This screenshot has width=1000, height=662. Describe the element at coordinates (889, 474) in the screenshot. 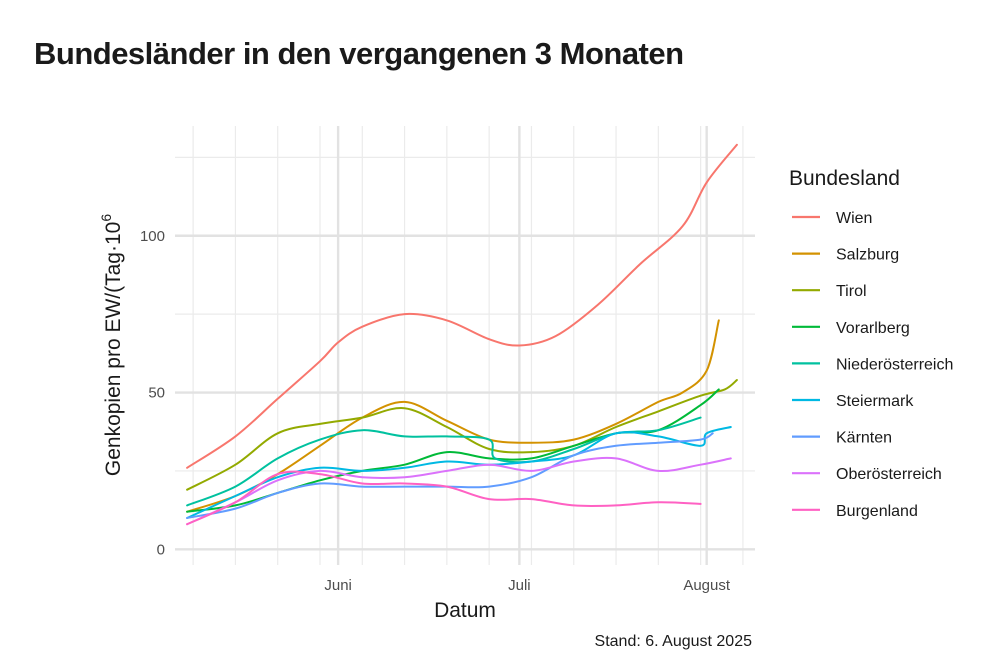

I see `legend-label-oberoesterreich: Oberösterreich` at that location.